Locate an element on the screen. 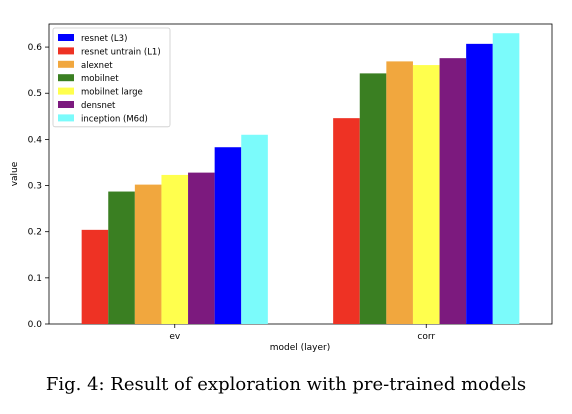  legend-label: alexnet is located at coordinates (97, 66).